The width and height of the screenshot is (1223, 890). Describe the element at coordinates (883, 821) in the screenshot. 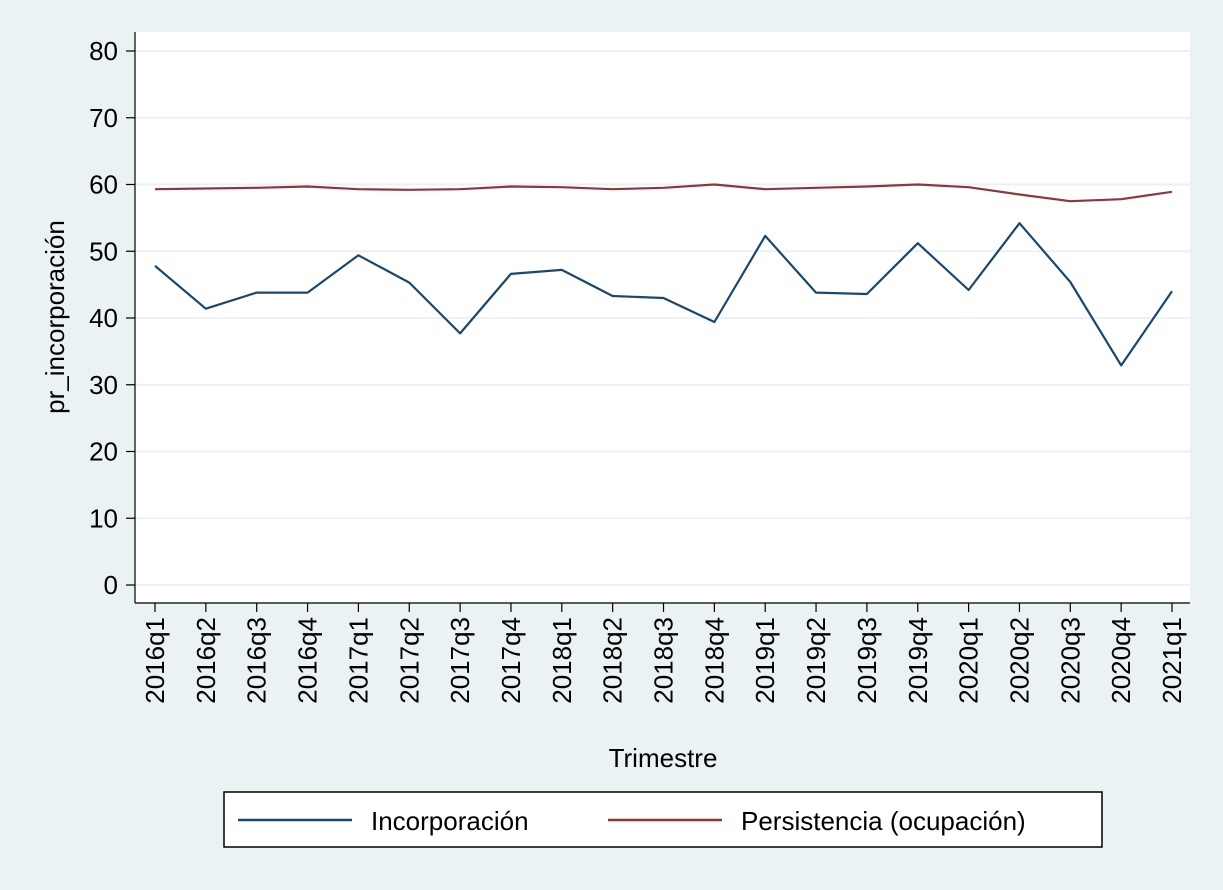

I see `legend-label-persistencia: Persistencia (ocupación)` at that location.